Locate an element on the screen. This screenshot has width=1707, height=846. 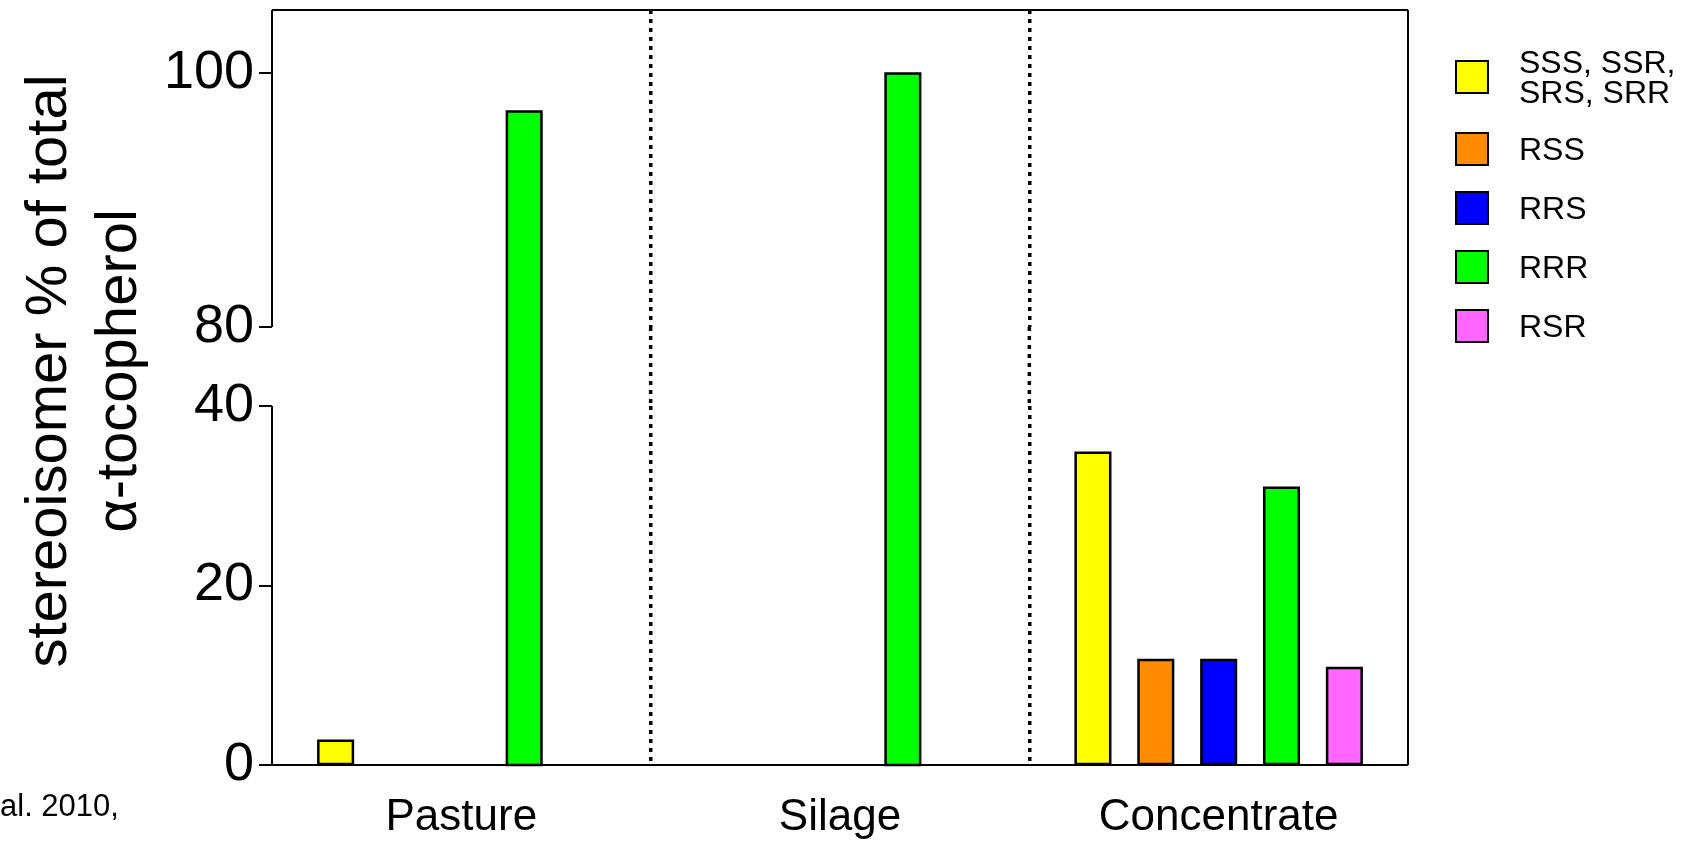
text: al. 2010, is located at coordinates (59, 806).